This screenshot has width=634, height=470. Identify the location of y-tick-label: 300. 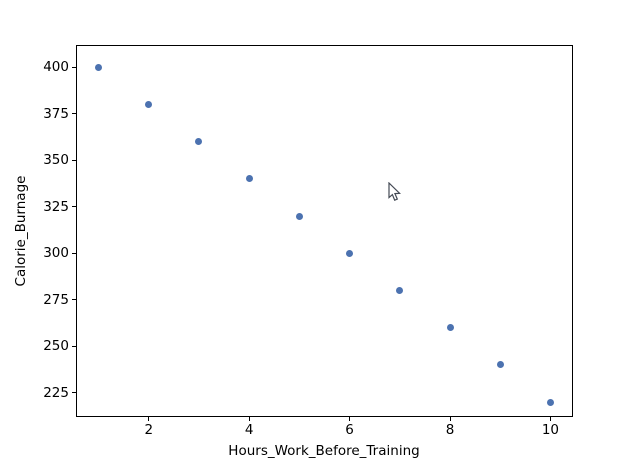
(56, 253).